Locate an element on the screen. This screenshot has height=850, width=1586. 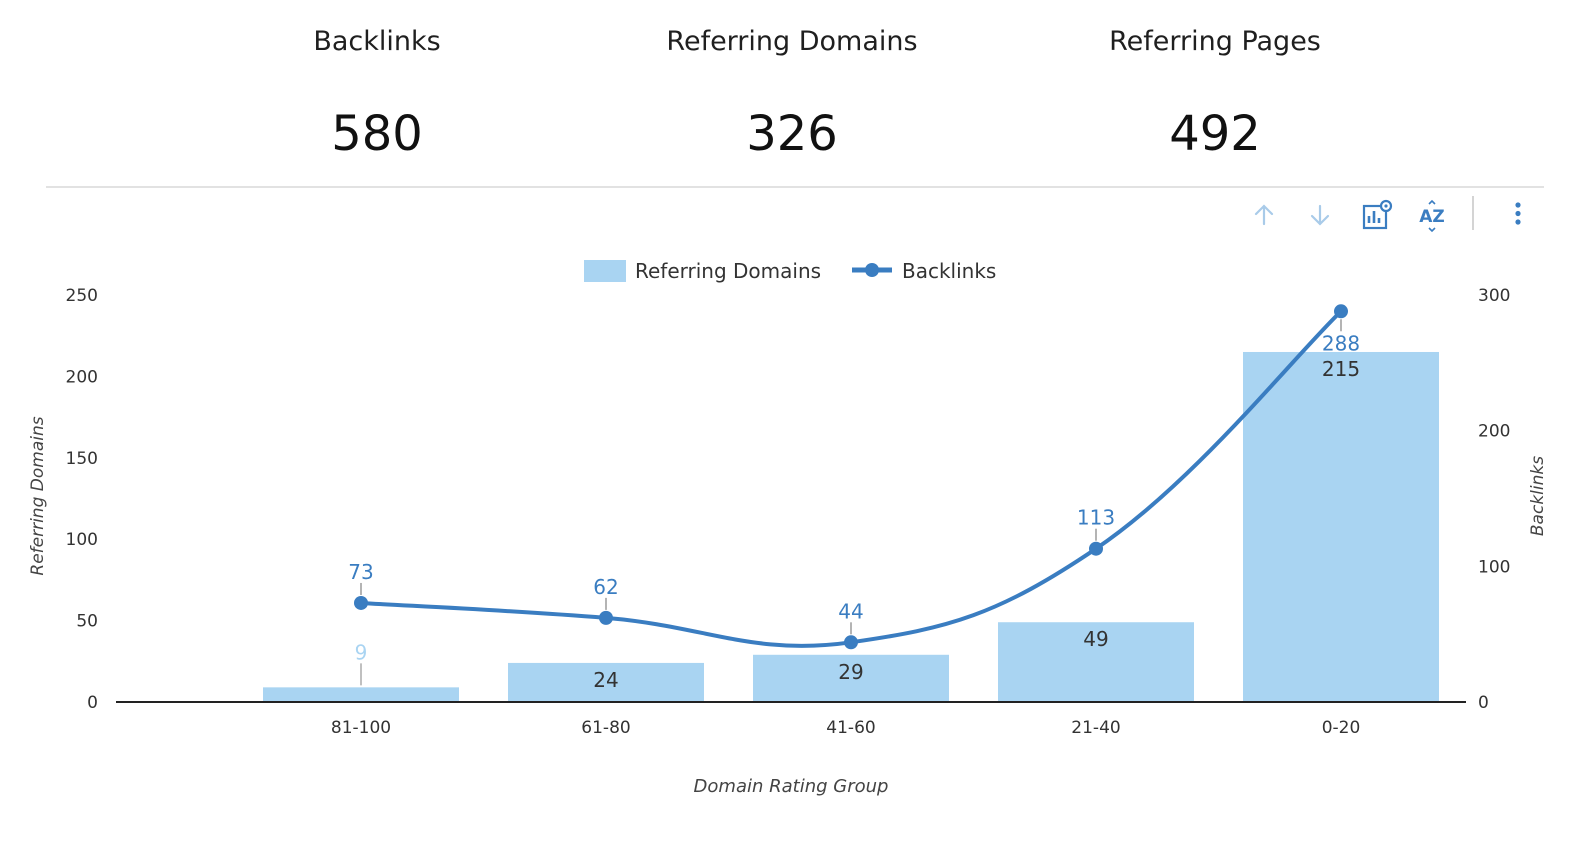
legend-swatch-referring-domains is located at coordinates (605, 271).